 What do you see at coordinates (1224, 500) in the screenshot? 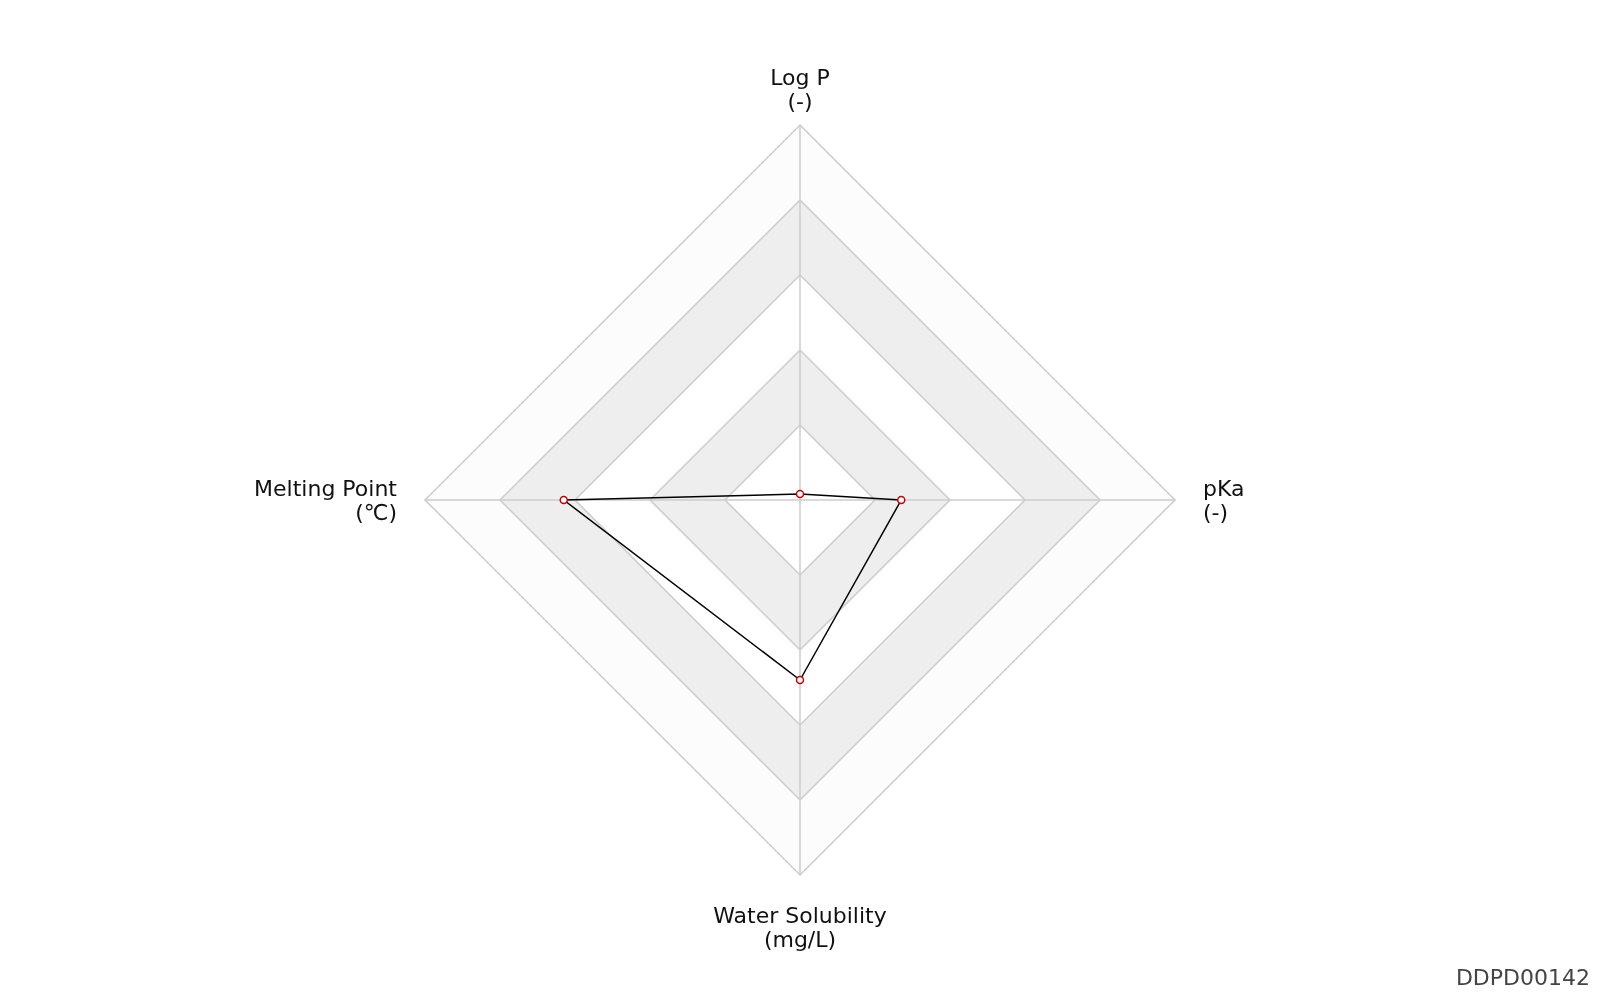
I see `spoke-label: pKa (-)` at bounding box center [1224, 500].